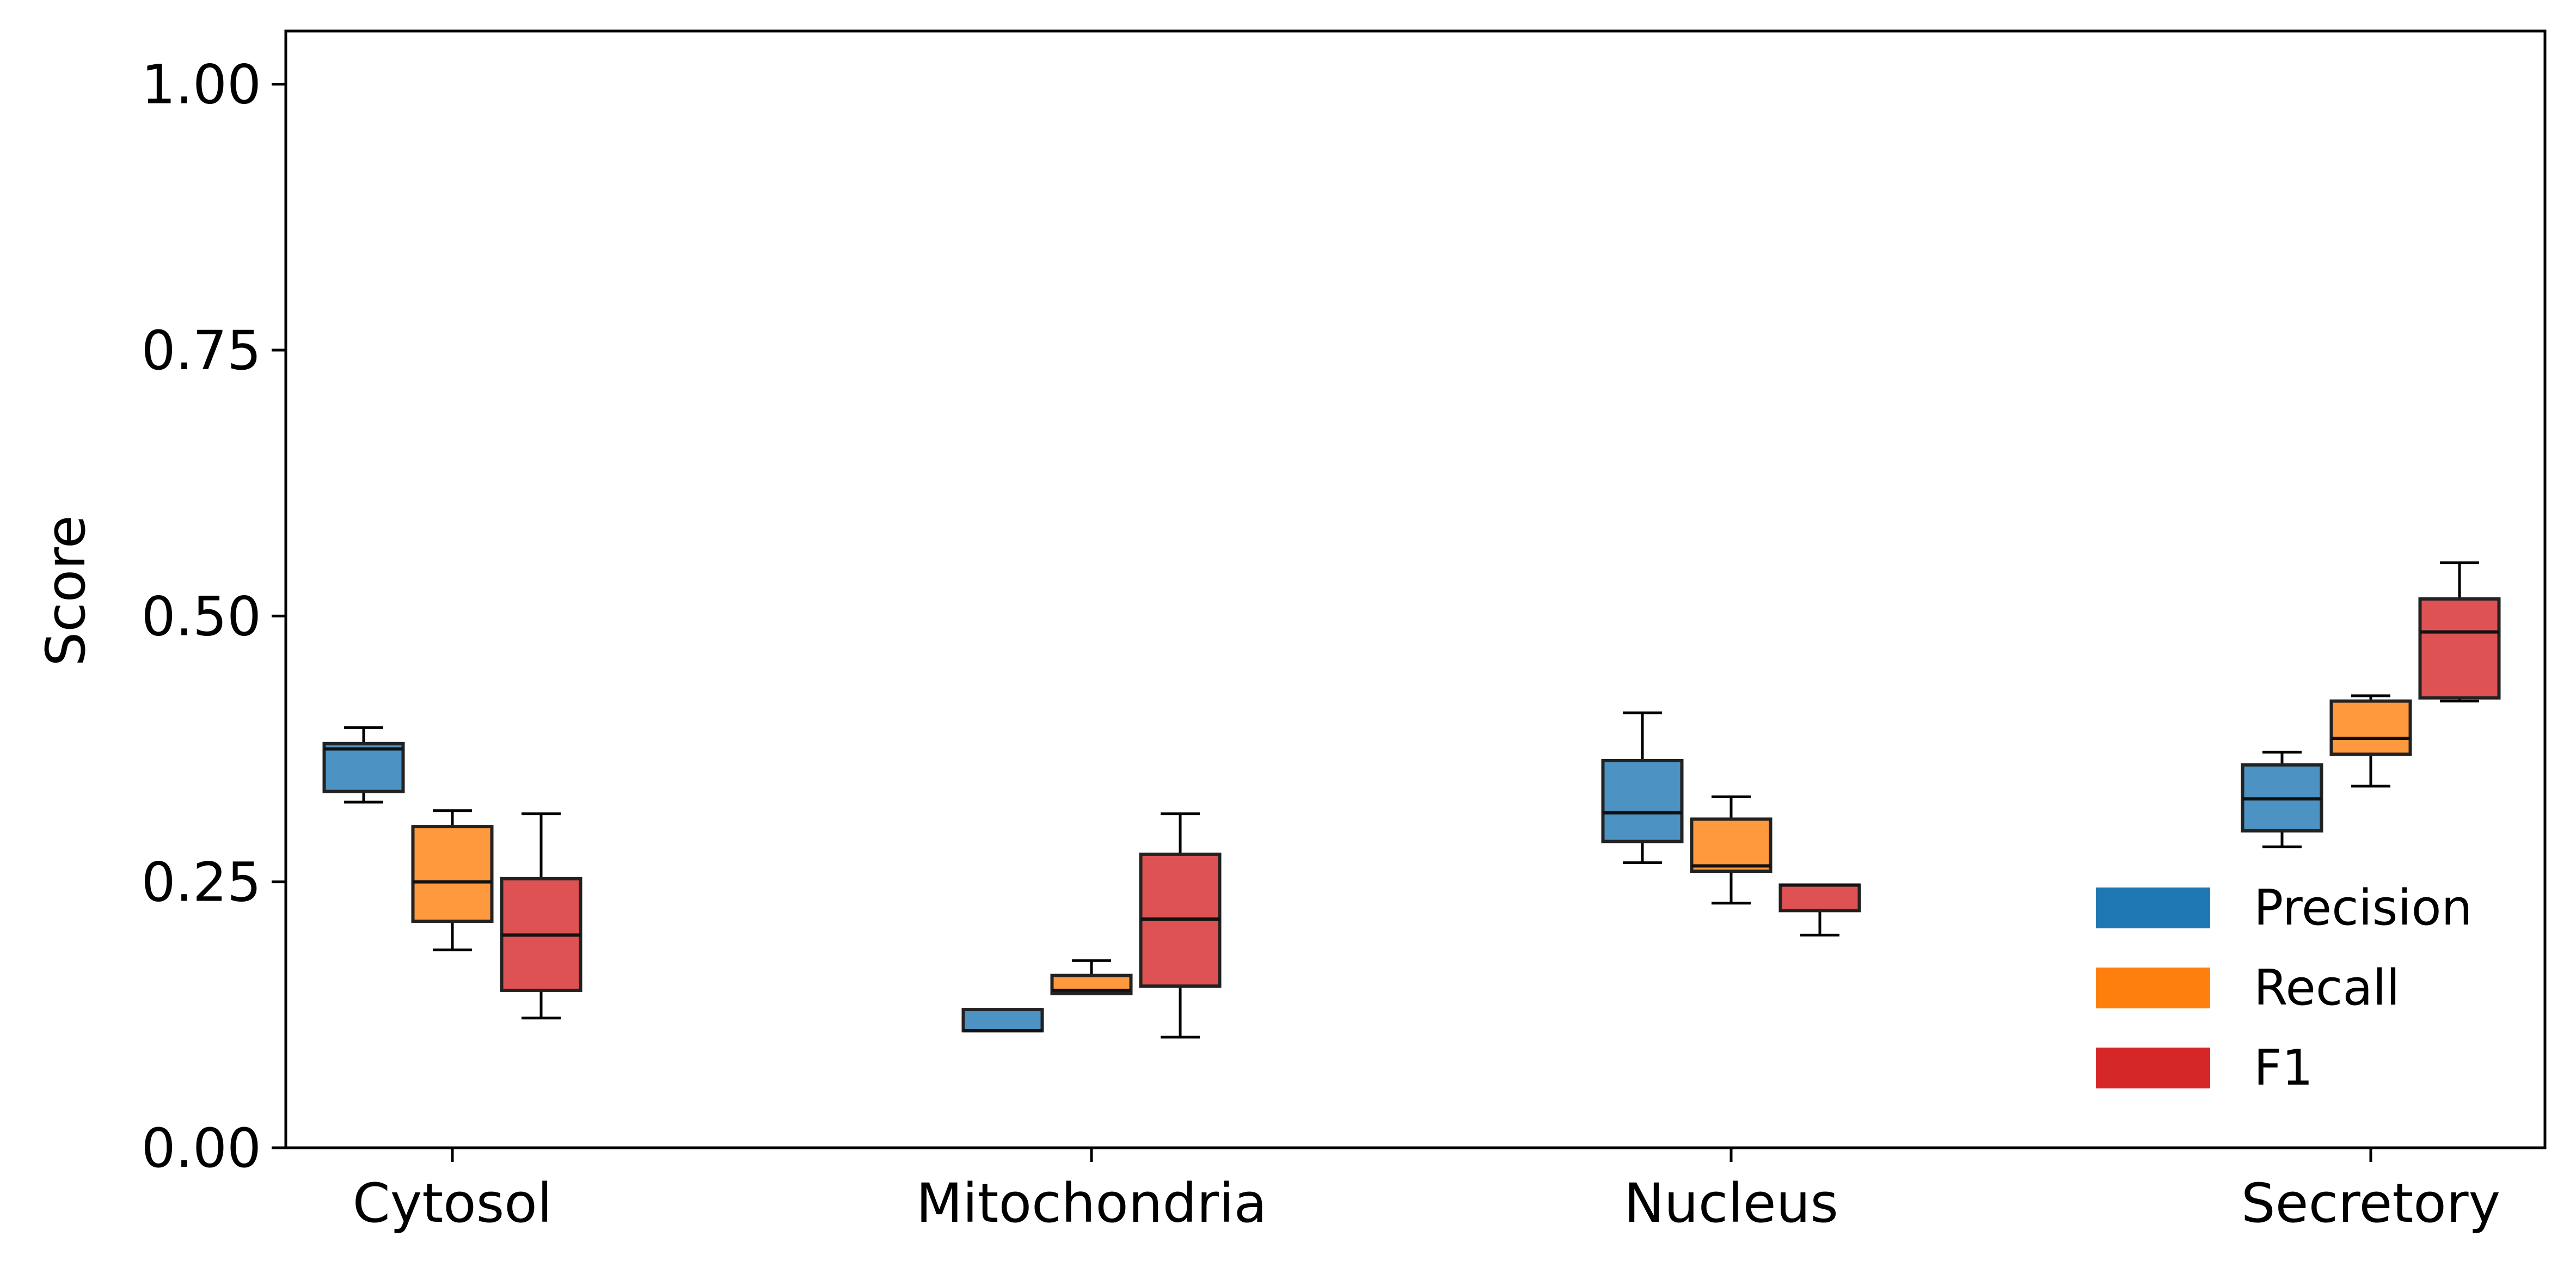 The height and width of the screenshot is (1273, 2576). What do you see at coordinates (541, 916) in the screenshot?
I see `box-f1-cytosol` at bounding box center [541, 916].